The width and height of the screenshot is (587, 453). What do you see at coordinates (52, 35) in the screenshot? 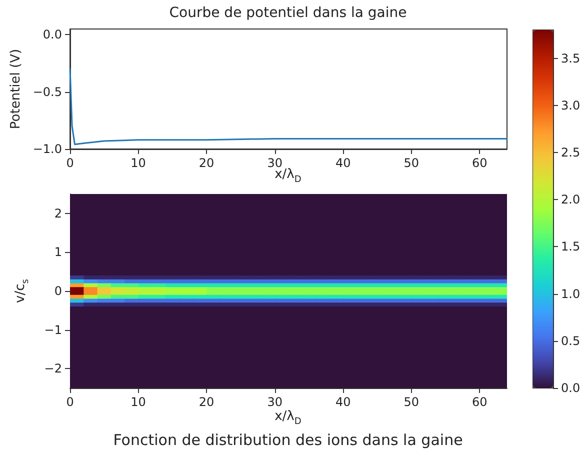
I see `y-tick-label: 0.0` at bounding box center [52, 35].